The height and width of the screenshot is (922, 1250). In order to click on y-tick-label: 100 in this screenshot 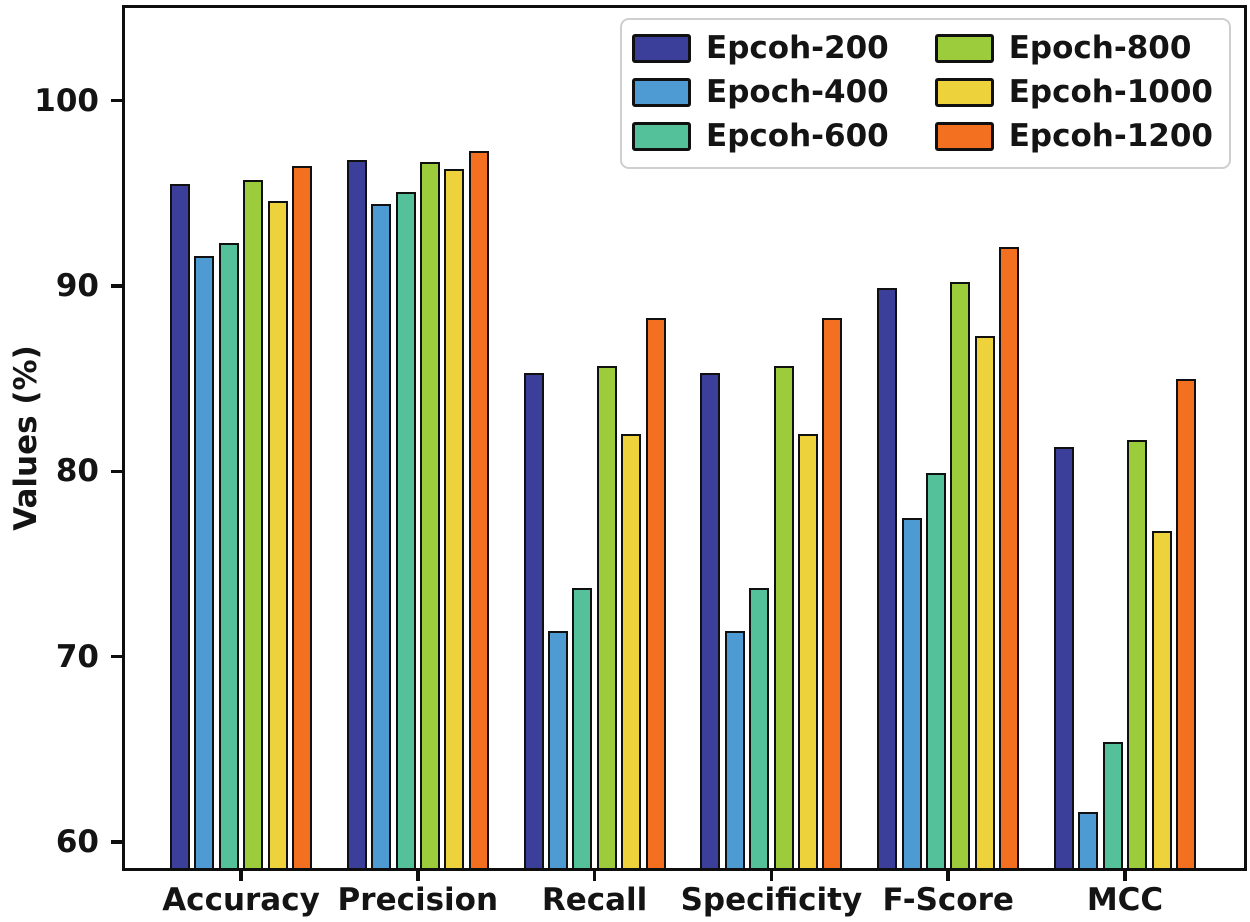, I will do `click(66, 100)`.